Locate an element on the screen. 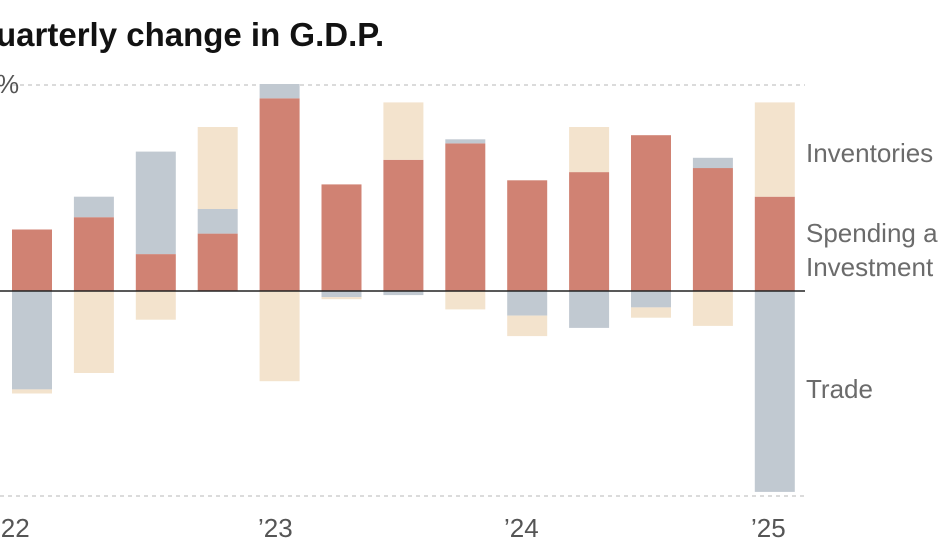 The image size is (940, 549). label-spending-line1: Spending a is located at coordinates (872, 233).